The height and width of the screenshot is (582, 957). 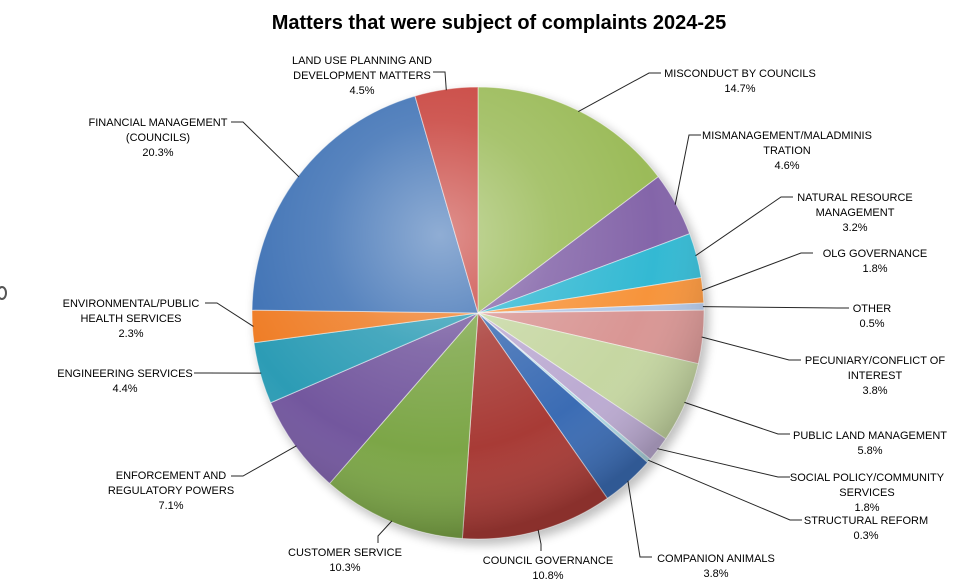 What do you see at coordinates (264, 461) in the screenshot?
I see `leader-line-enforcement-and-regulatory-powers` at bounding box center [264, 461].